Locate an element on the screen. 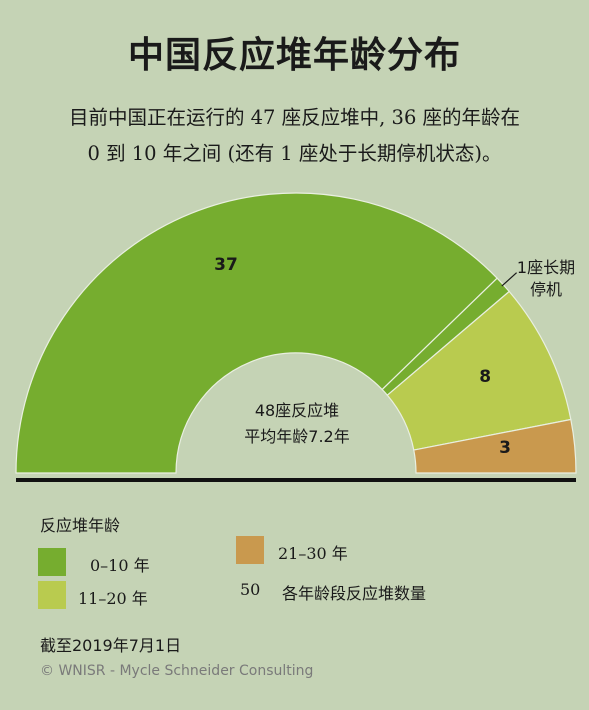 The width and height of the screenshot is (589, 710). legend-count-label: 各年龄段反应堆数量 is located at coordinates (354, 593).